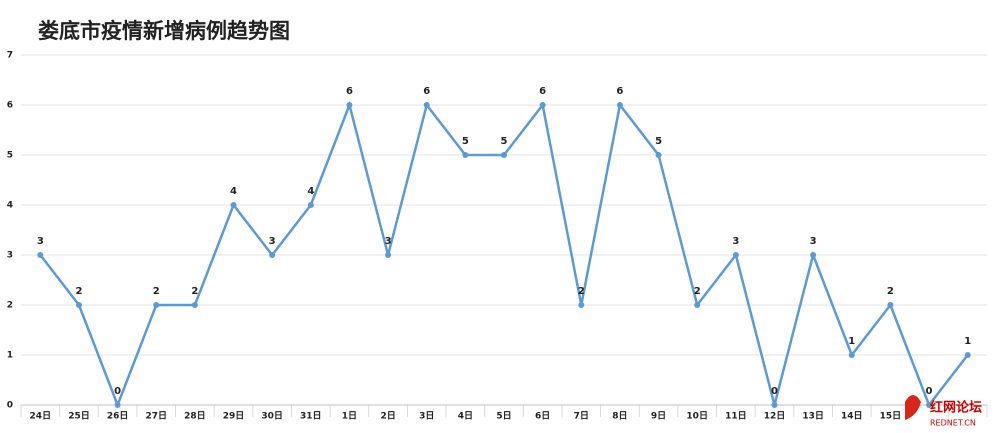 Image resolution: width=1000 pixels, height=433 pixels. I want to click on x-tick-label: 12日, so click(775, 416).